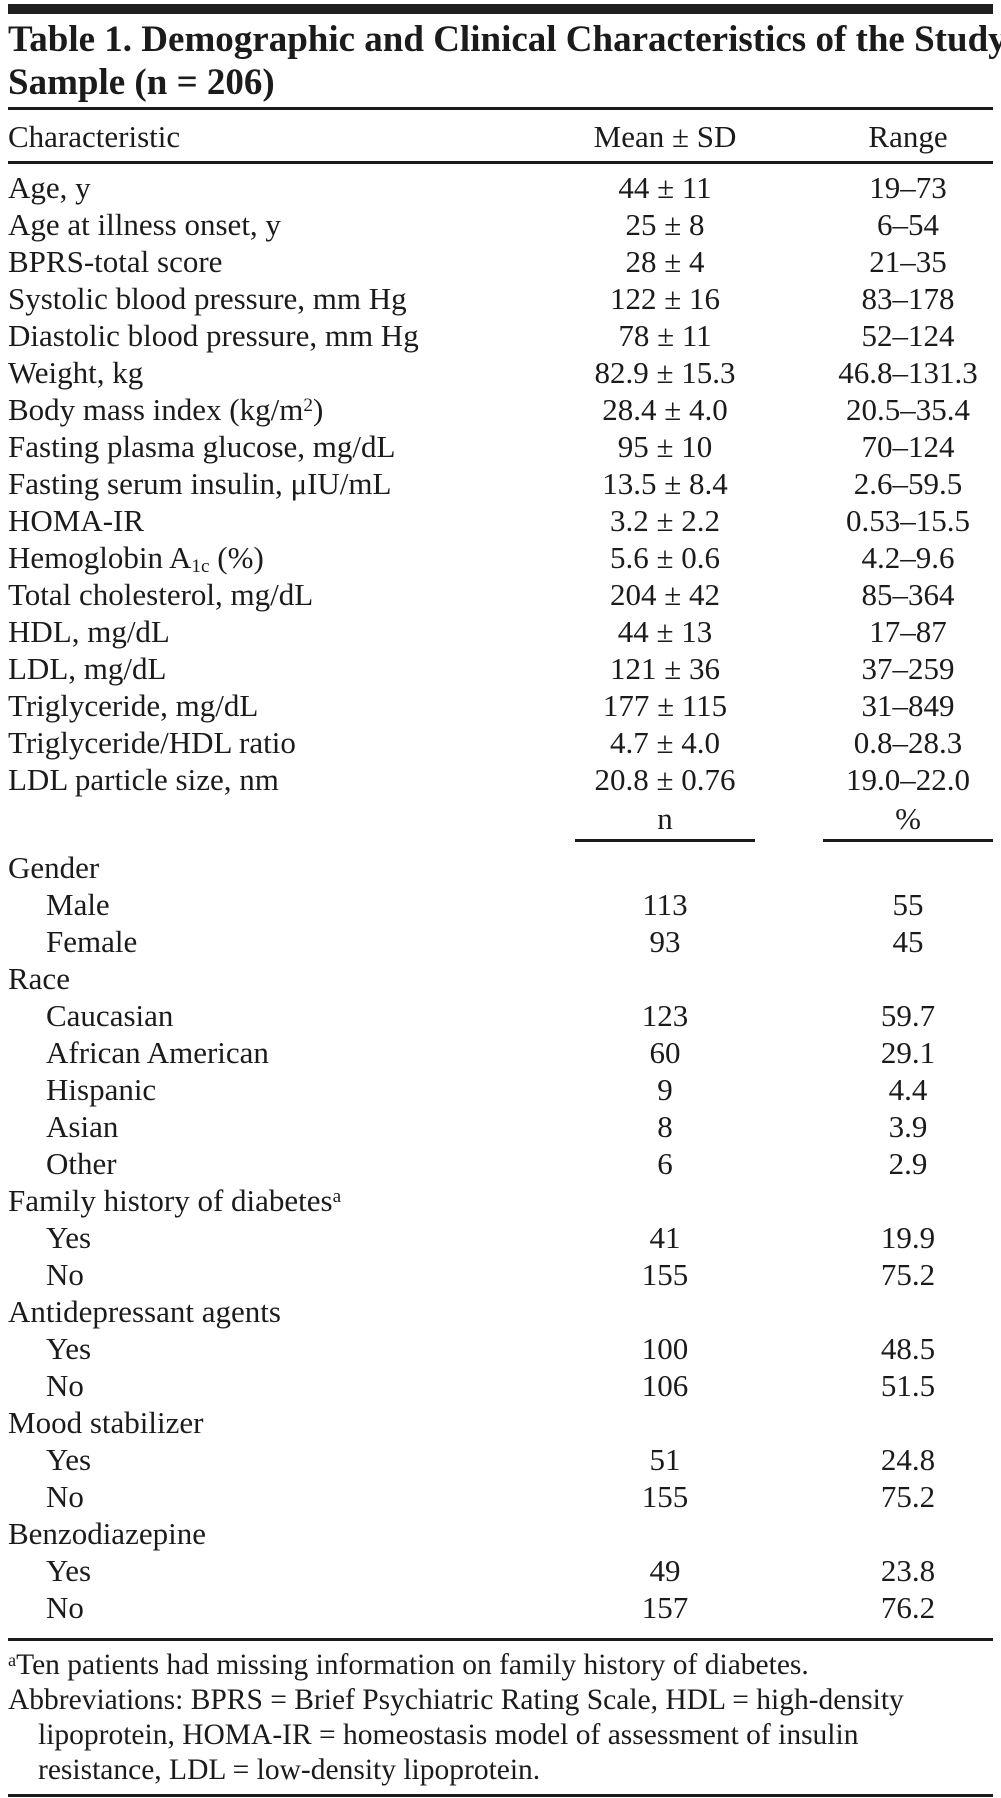  I want to click on table-row: Antidepressant agents, so click(500, 1311).